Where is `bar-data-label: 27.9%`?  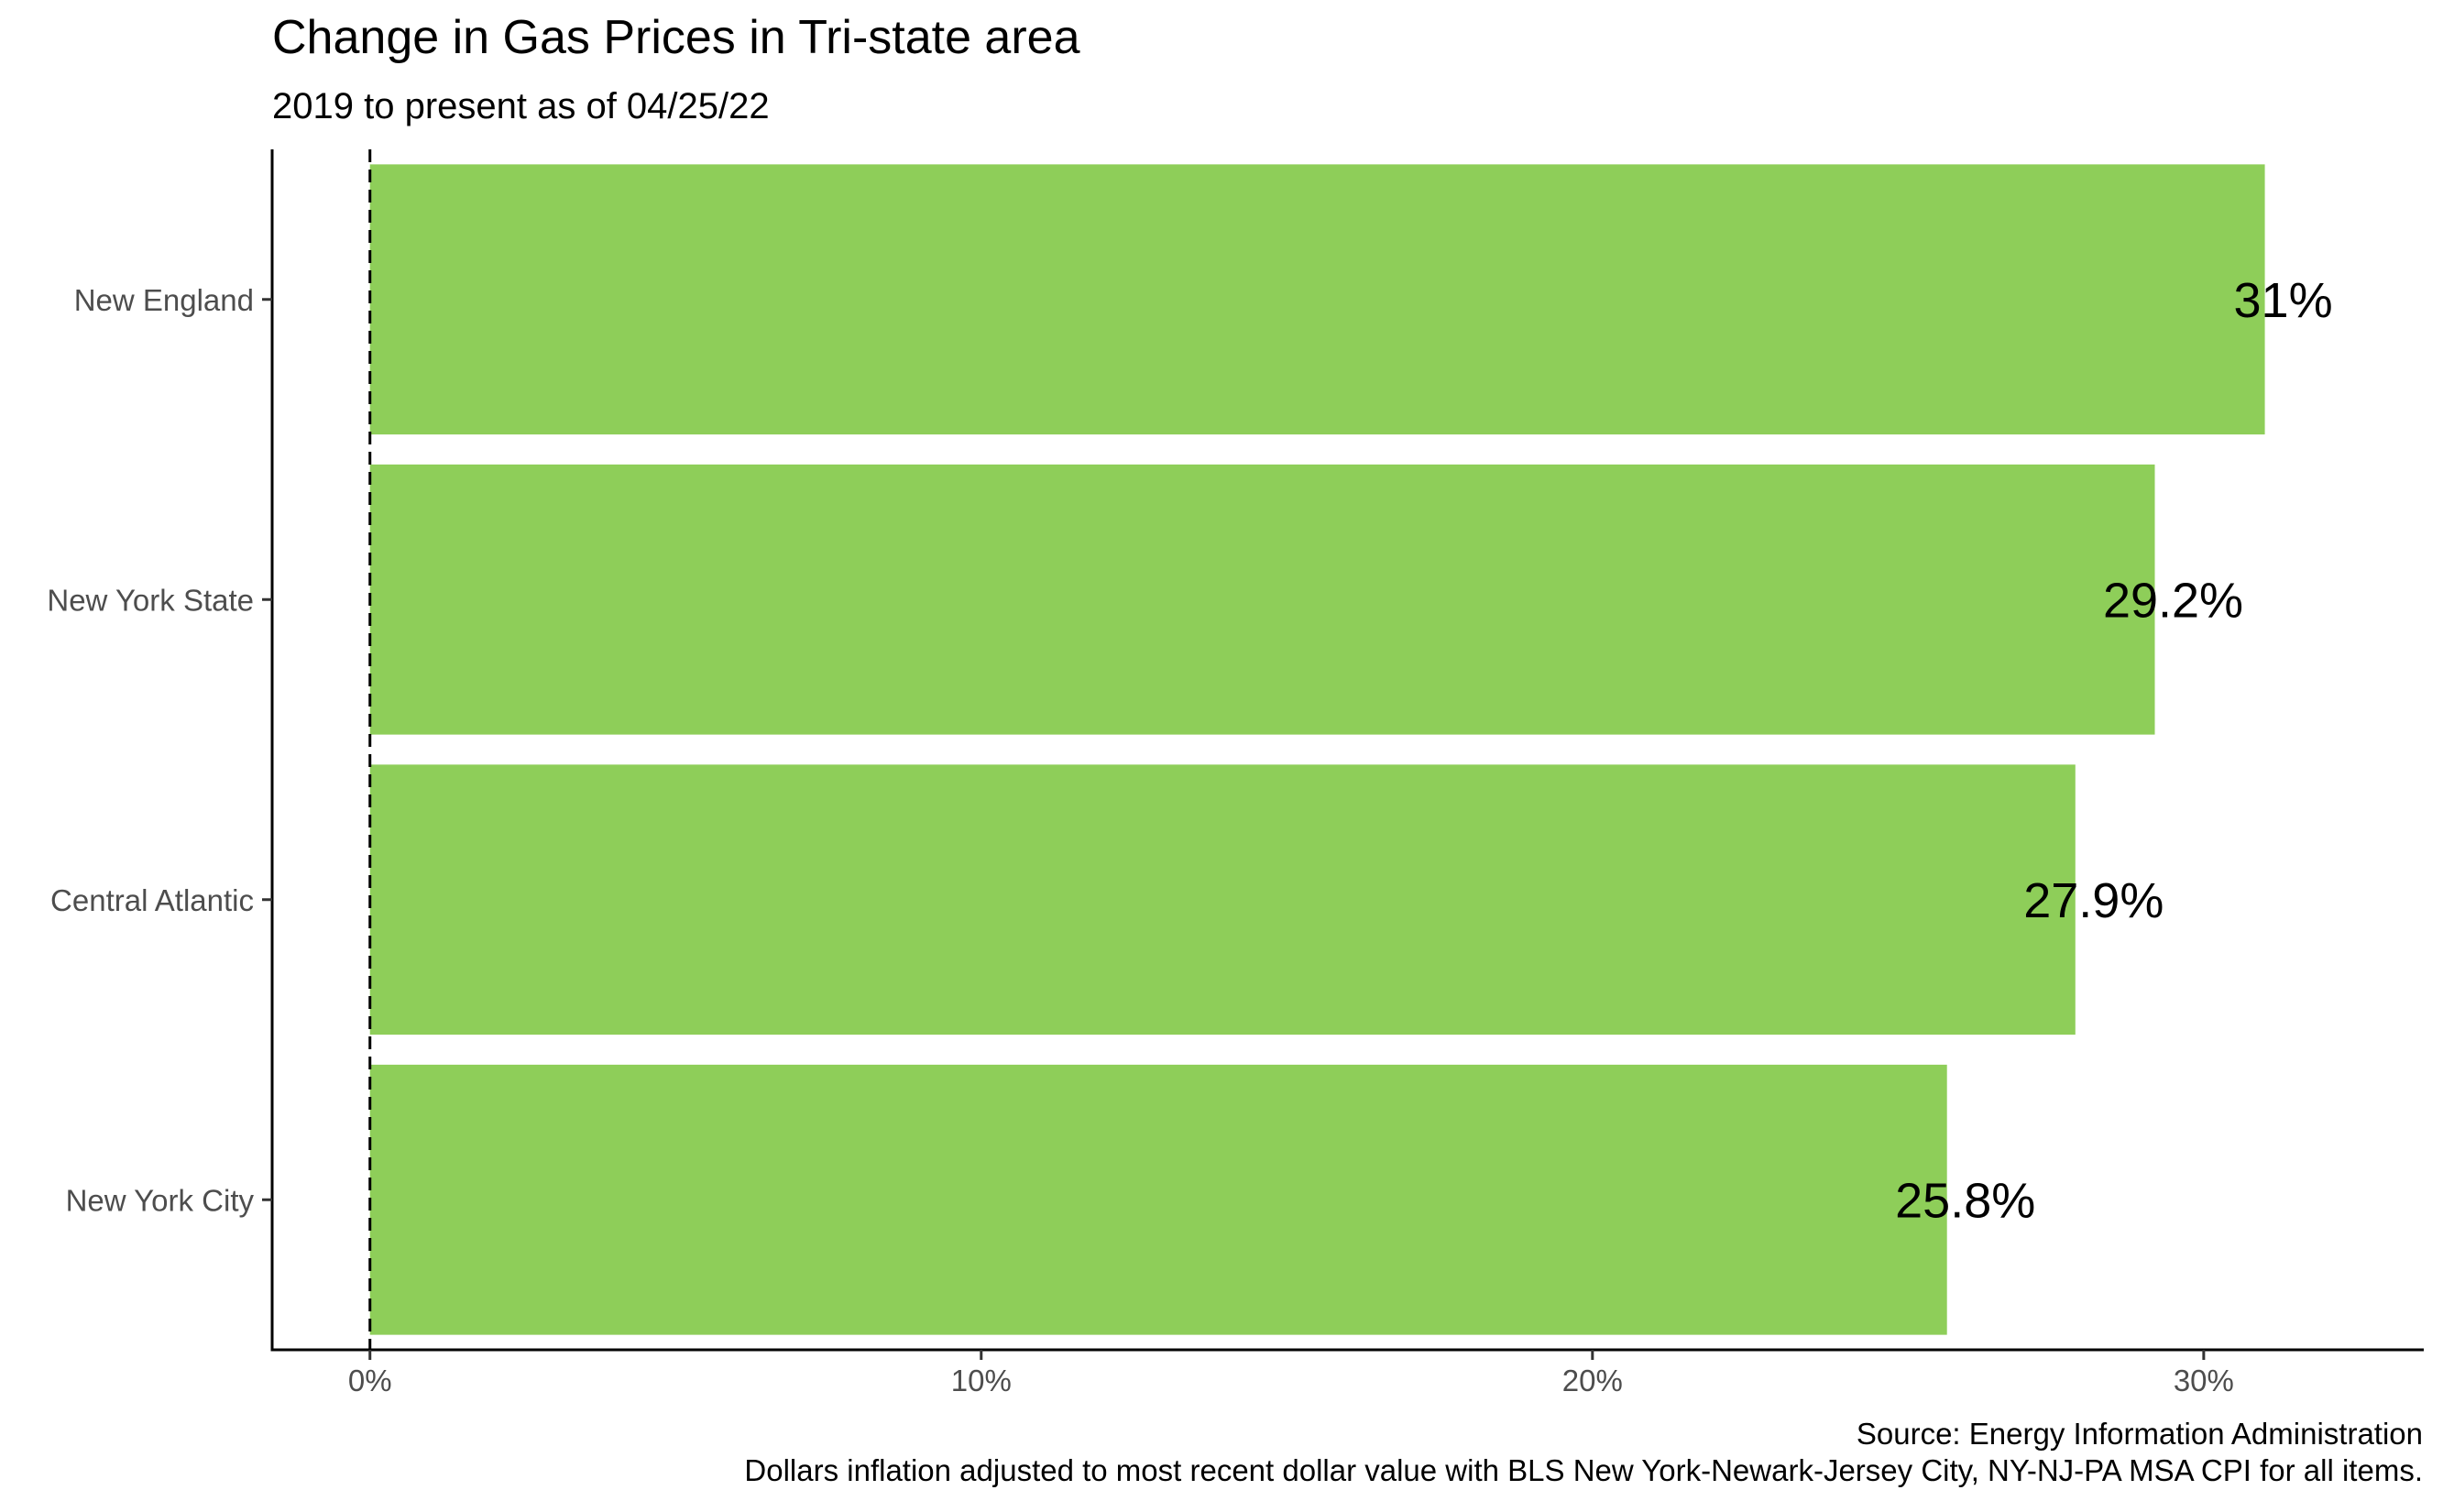 bar-data-label: 27.9% is located at coordinates (2094, 900).